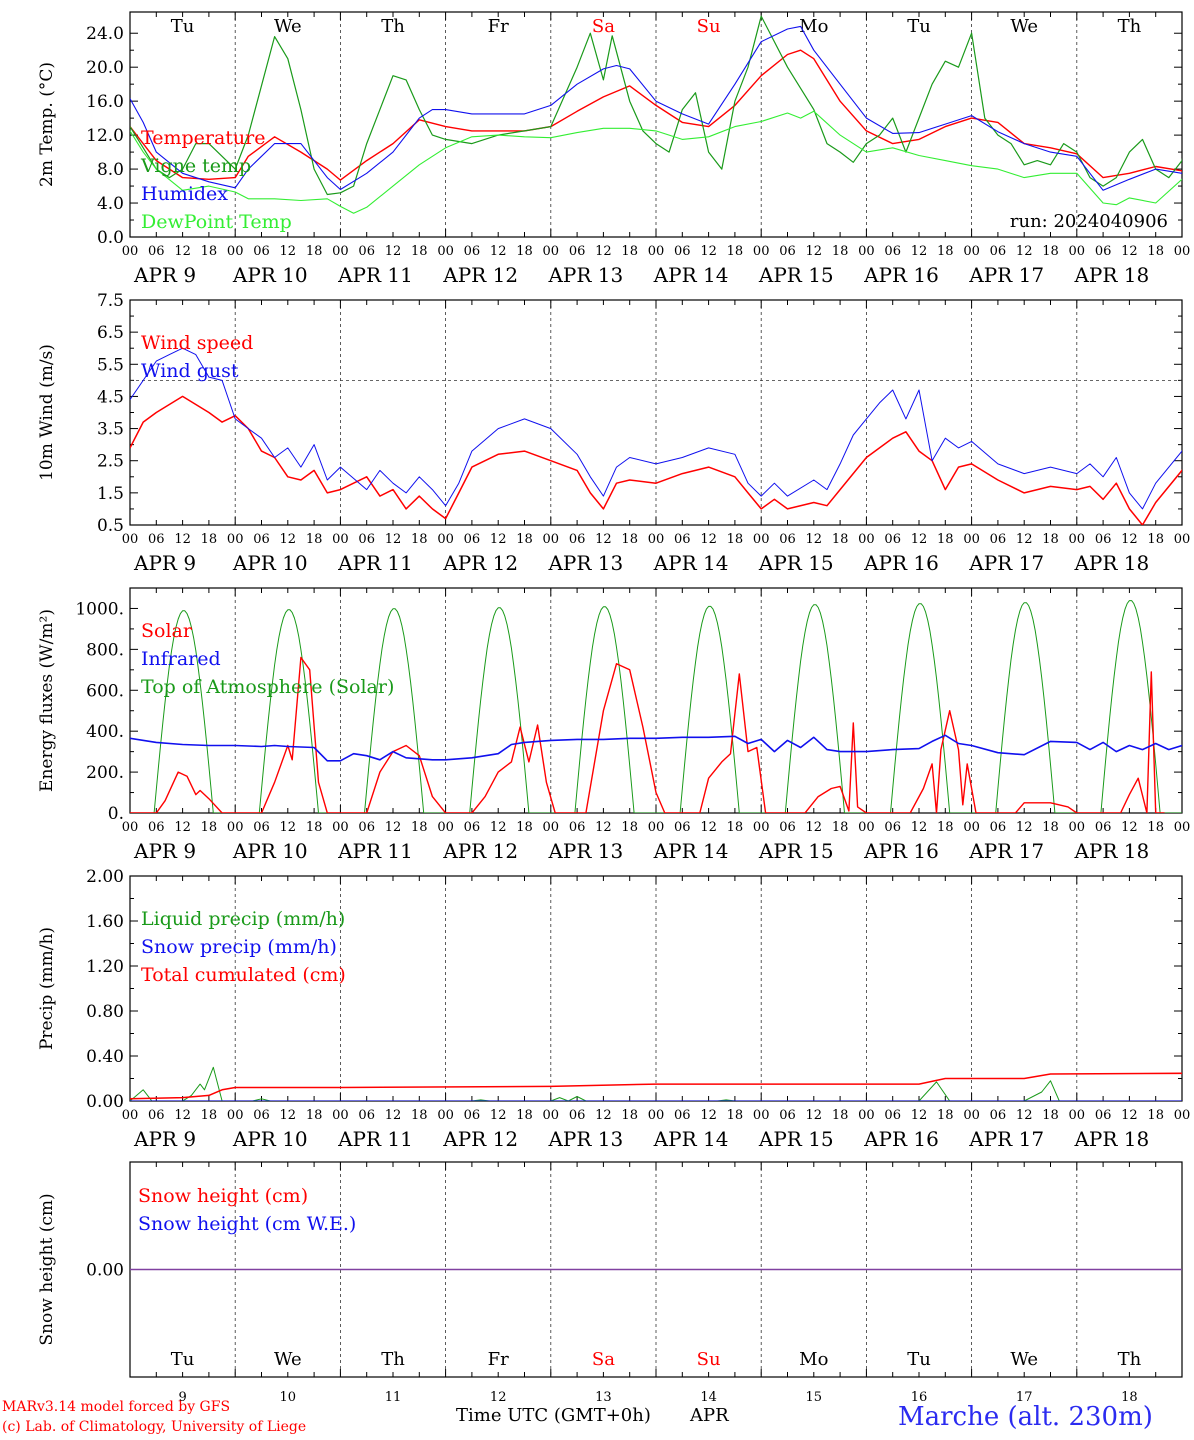 This screenshot has height=1440, width=1194. What do you see at coordinates (197, 343) in the screenshot?
I see `legend-entry: Wind speed` at bounding box center [197, 343].